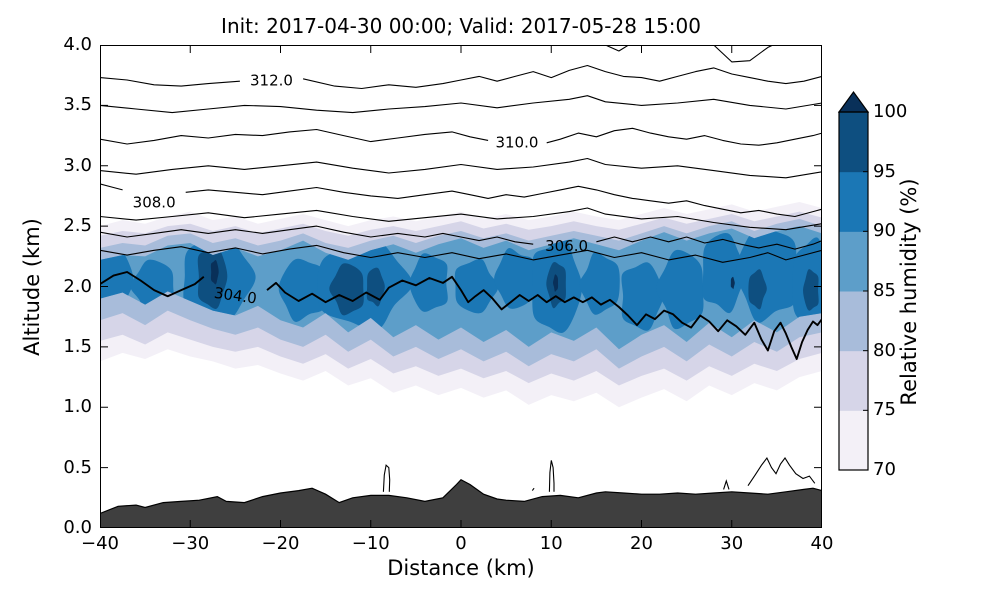  What do you see at coordinates (732, 543) in the screenshot?
I see `x-tick-label: 30` at bounding box center [732, 543].